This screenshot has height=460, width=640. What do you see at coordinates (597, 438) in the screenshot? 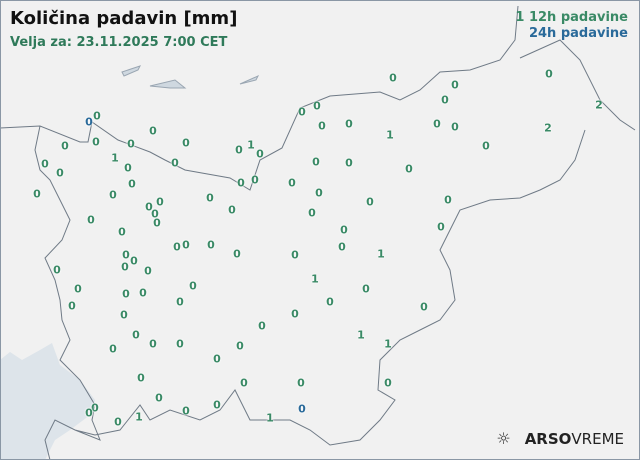
I see `logo-light: VREME` at bounding box center [597, 438].